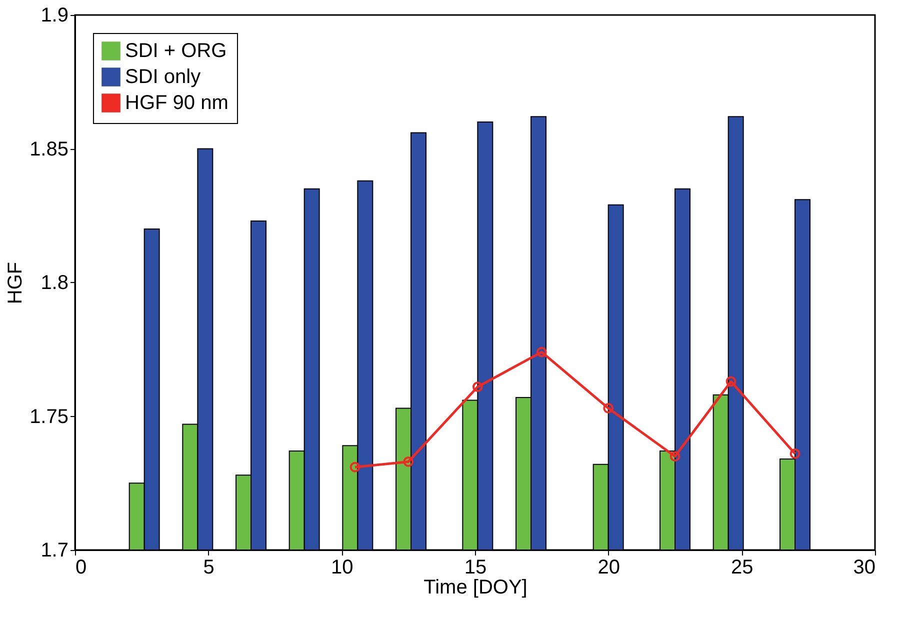 The width and height of the screenshot is (922, 623). I want to click on x-tick-label: 10, so click(342, 567).